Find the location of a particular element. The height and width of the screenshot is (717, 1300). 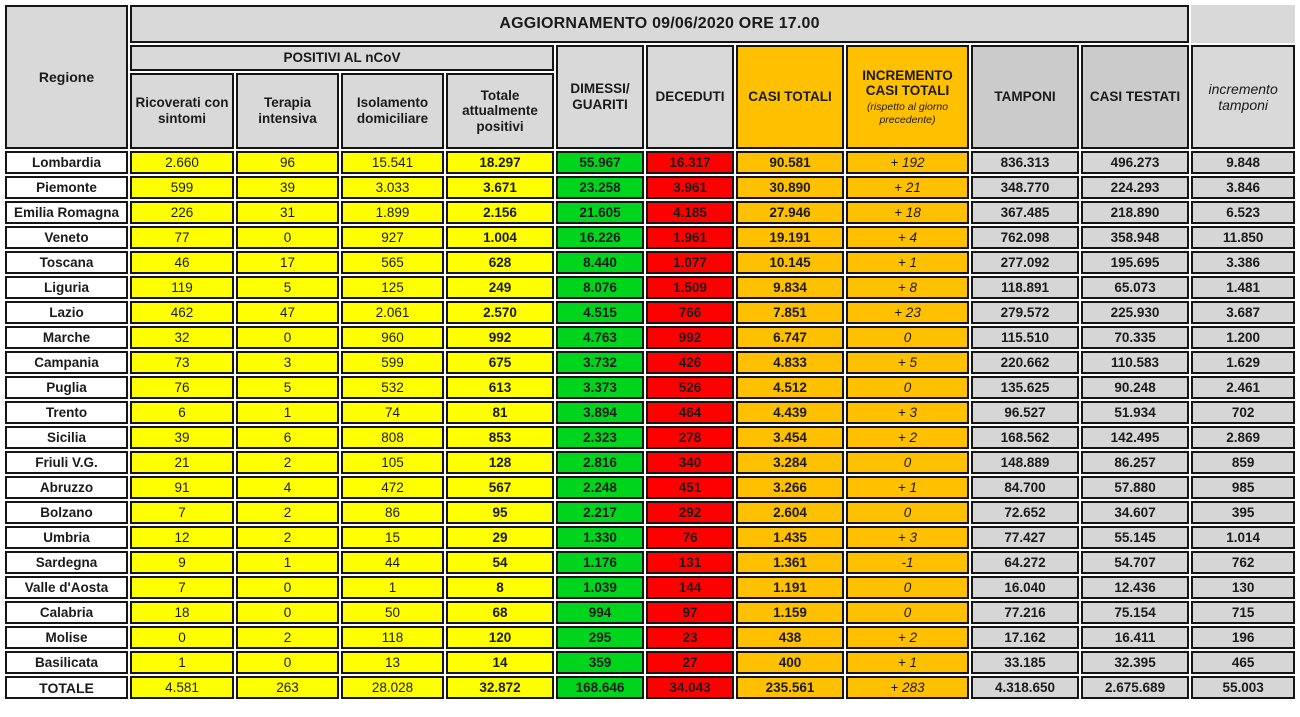

incremento-casi-totali-cell: + 3 is located at coordinates (907, 537).